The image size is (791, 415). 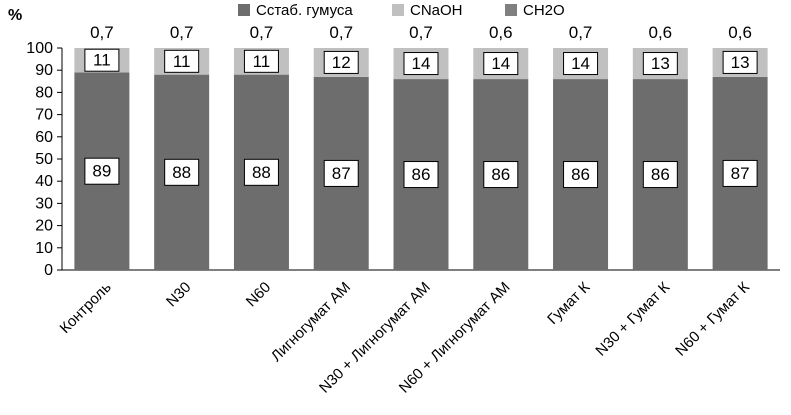 What do you see at coordinates (568, 303) in the screenshot?
I see `x-category-label: Гумат К` at bounding box center [568, 303].